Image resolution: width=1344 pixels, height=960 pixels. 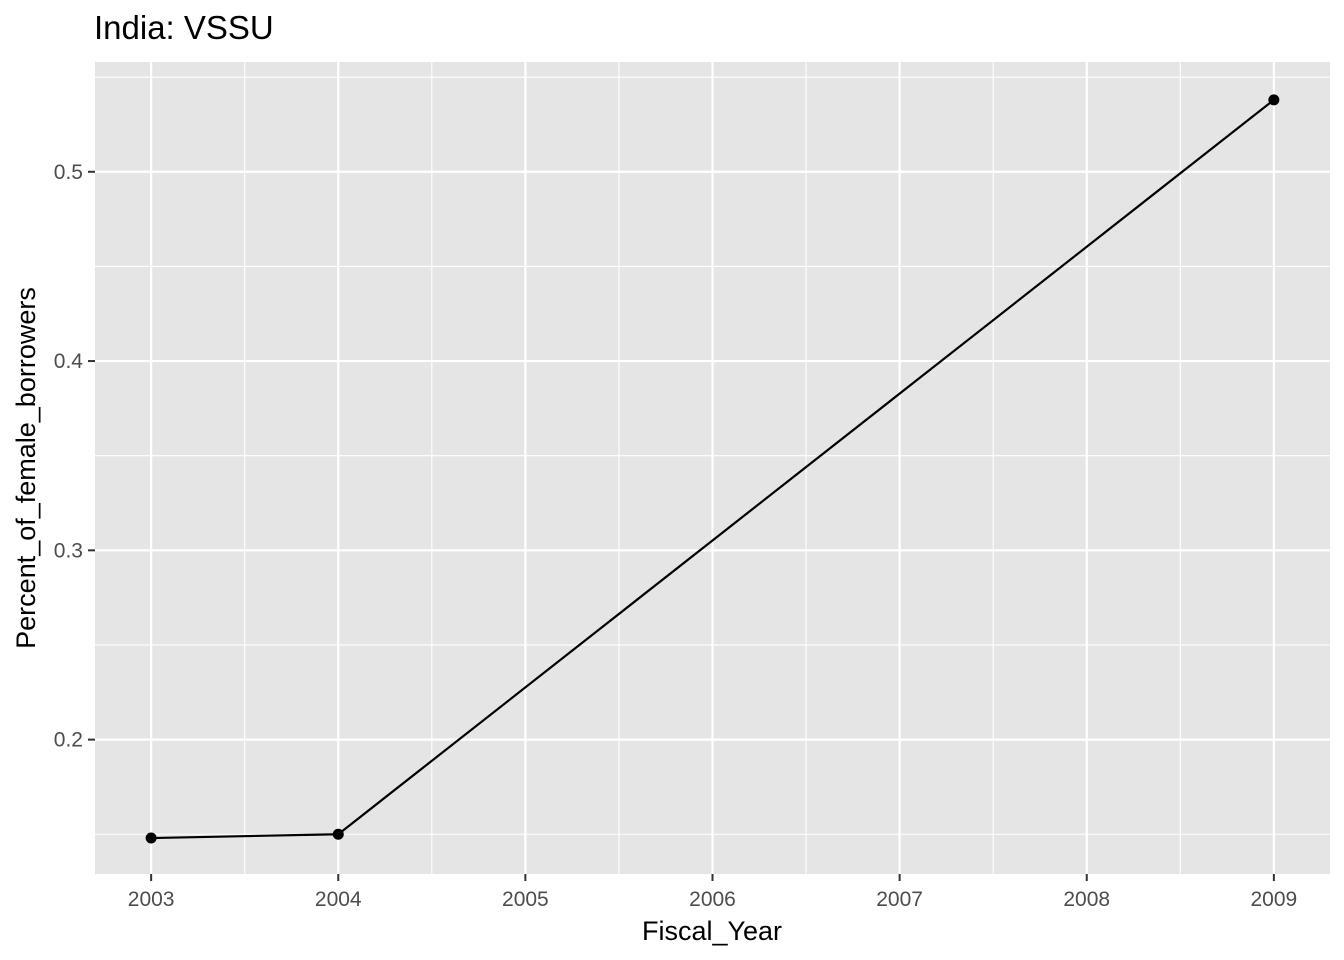 I want to click on x-tick-label: 2003, so click(x=151, y=899).